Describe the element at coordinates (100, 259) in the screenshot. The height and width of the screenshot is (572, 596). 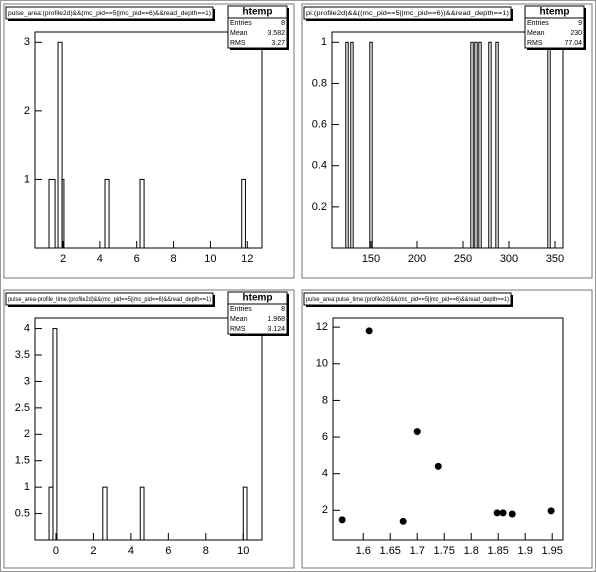
I see `x-tick-label: 4` at that location.